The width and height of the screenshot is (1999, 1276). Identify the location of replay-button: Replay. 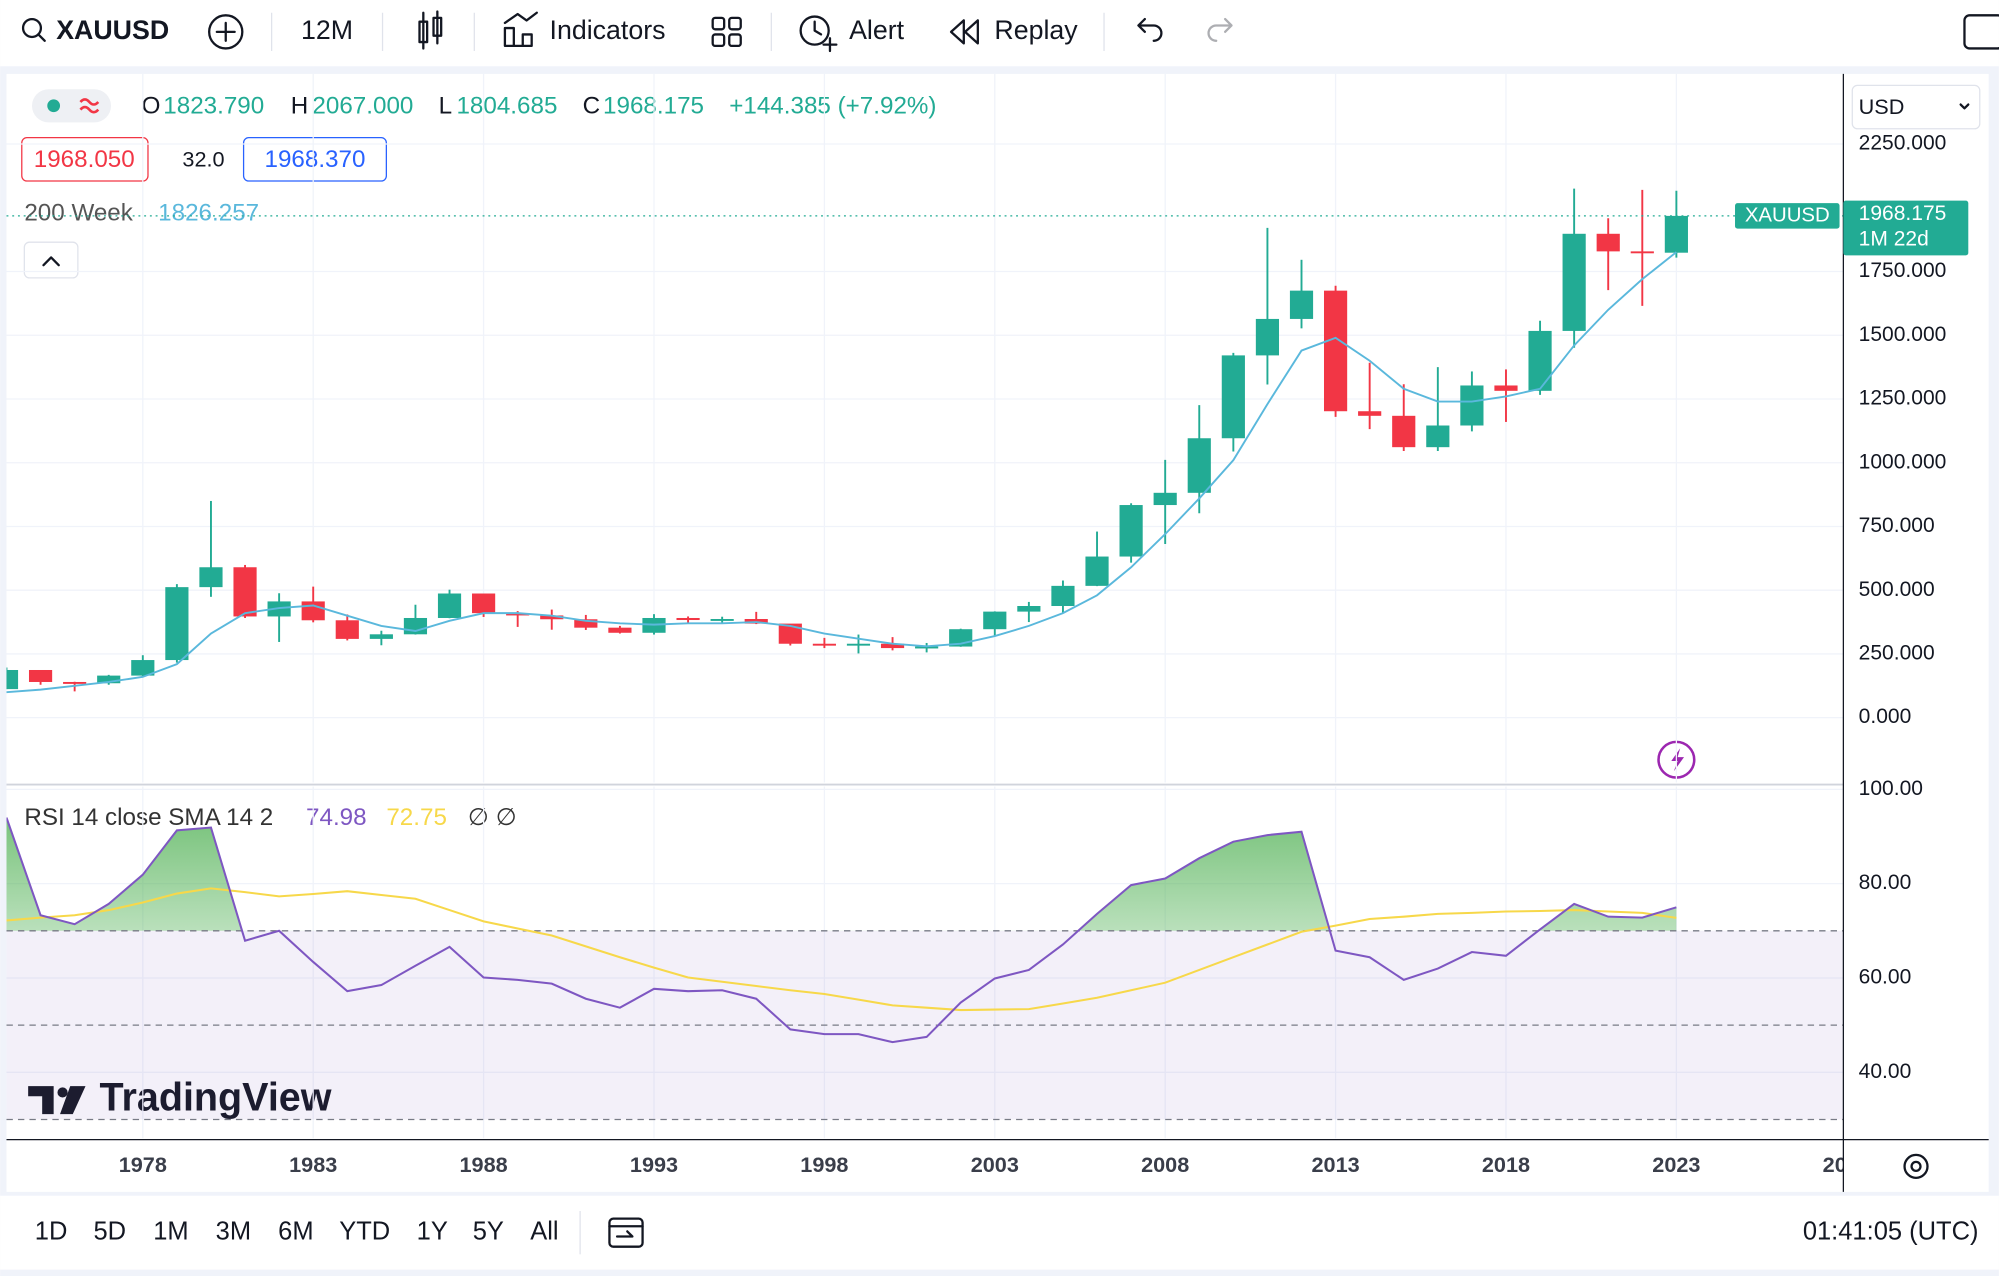
(1036, 30).